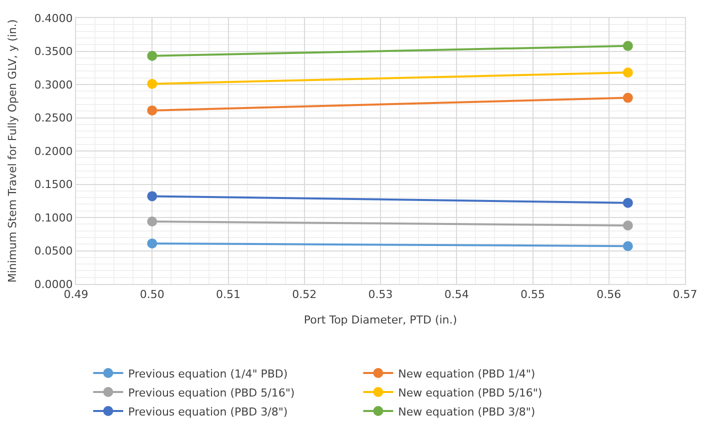 The width and height of the screenshot is (709, 437). What do you see at coordinates (53, 185) in the screenshot?
I see `y-tick-label: 0.1500` at bounding box center [53, 185].